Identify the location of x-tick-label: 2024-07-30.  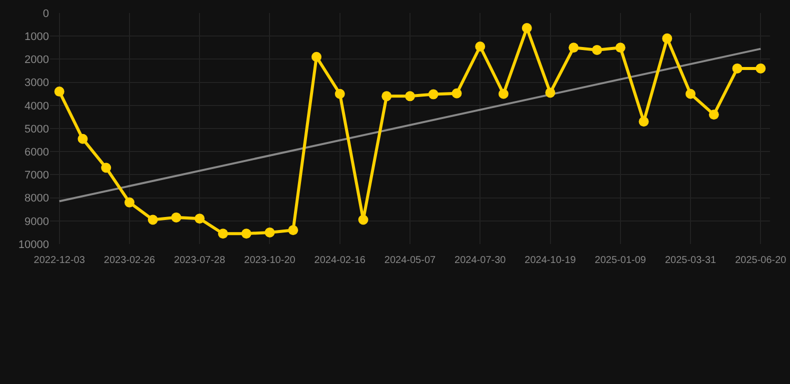
(480, 260).